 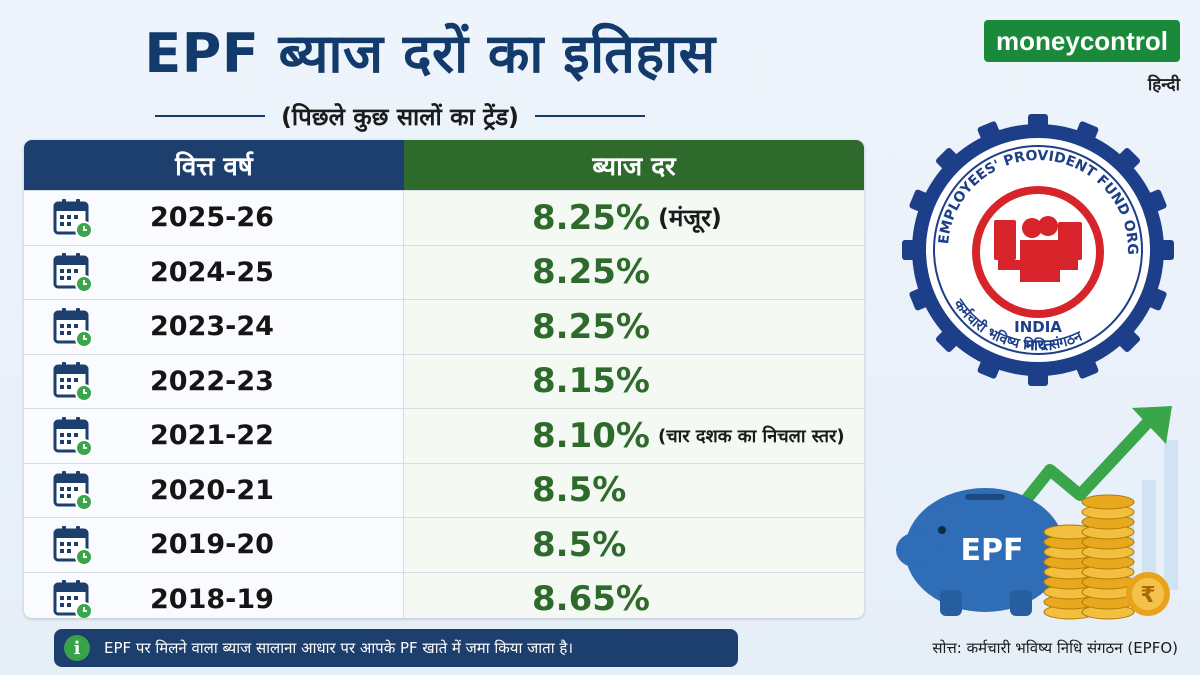 I want to click on page-title: EPF ब्याज दरों का इतिहास, so click(x=430, y=53).